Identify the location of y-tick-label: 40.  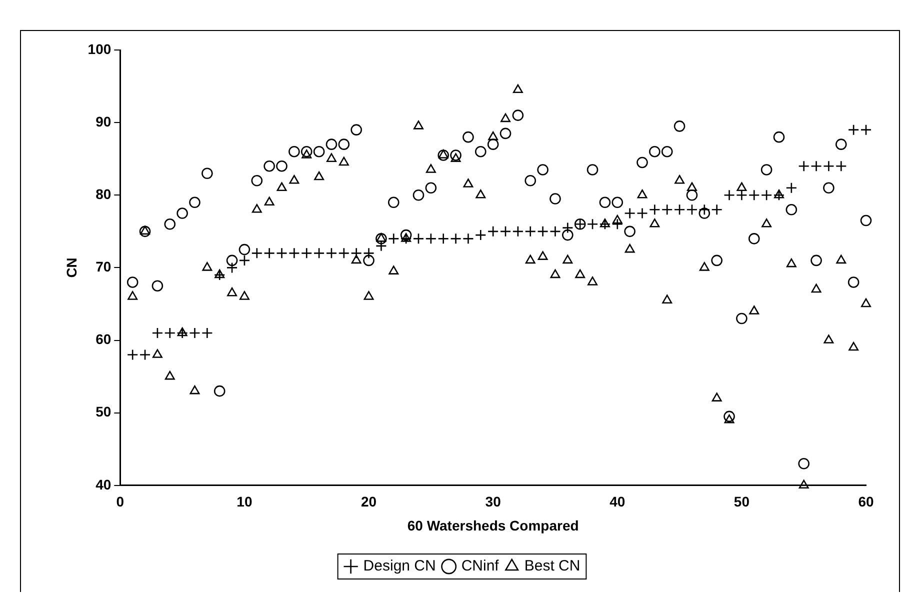
(104, 484).